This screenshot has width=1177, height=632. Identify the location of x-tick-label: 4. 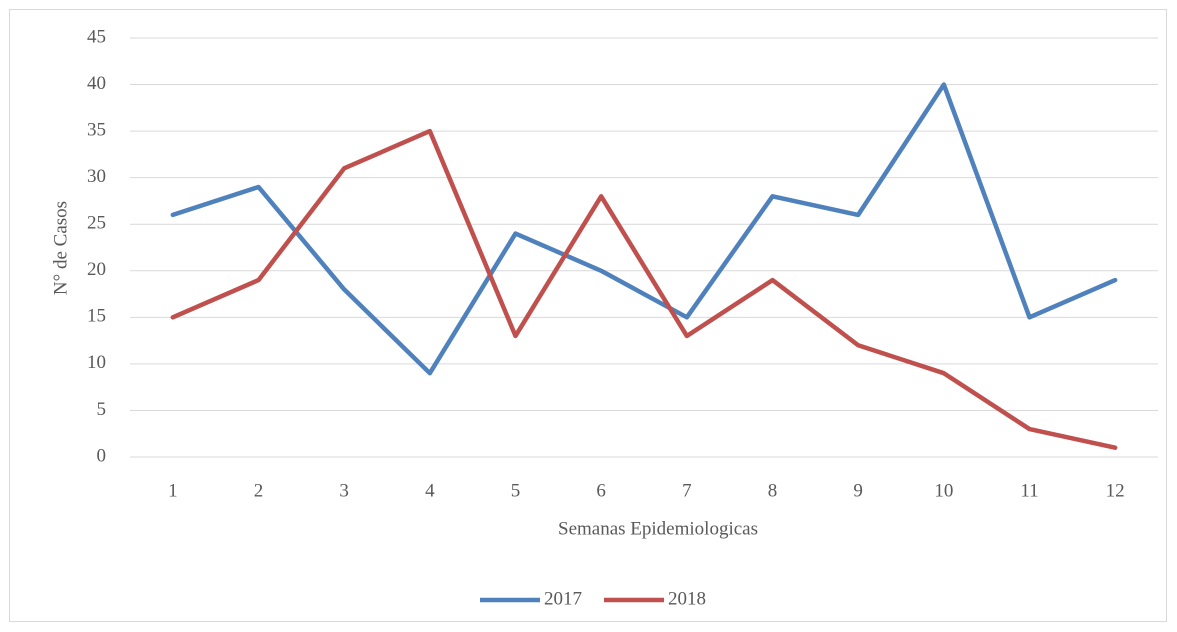
(430, 490).